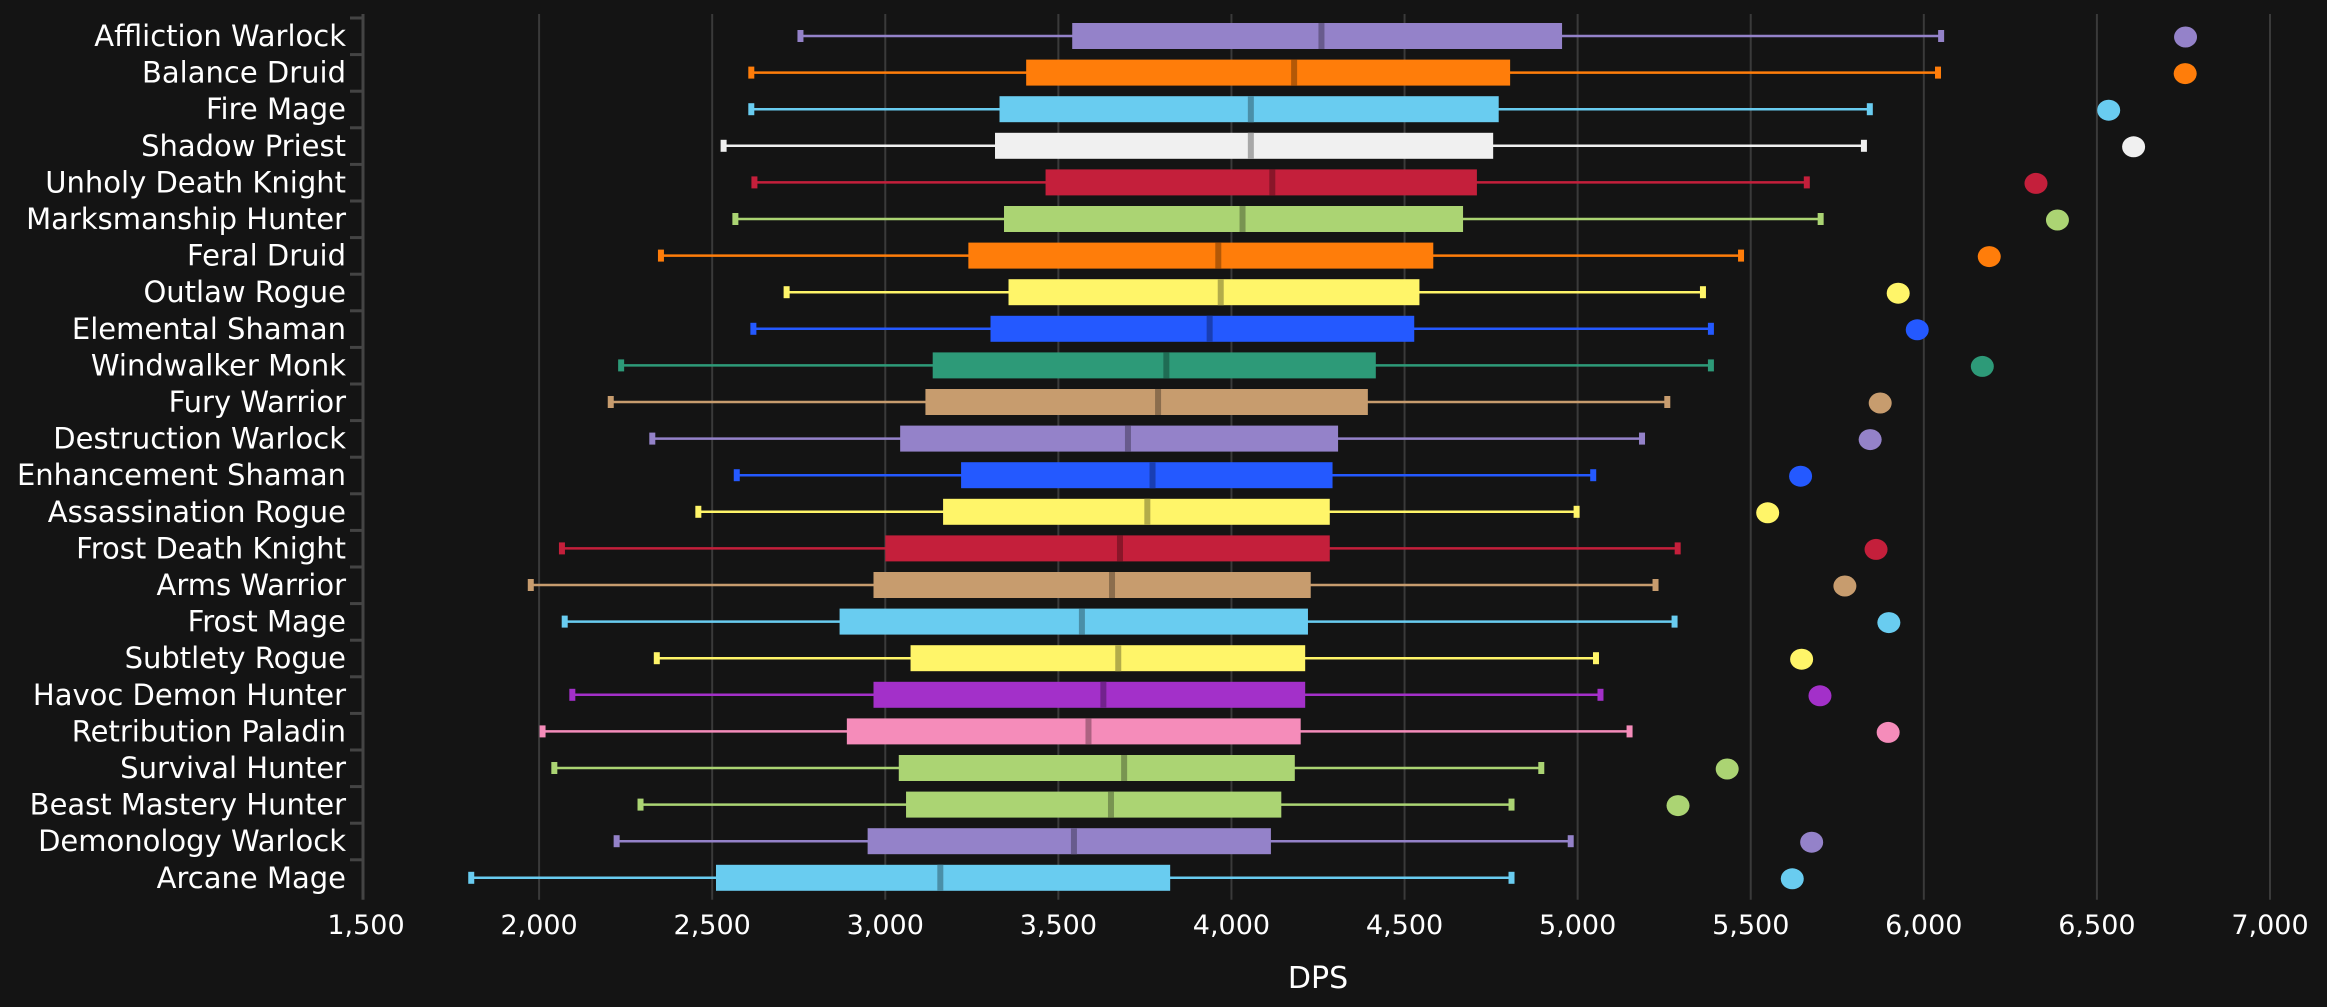  I want to click on box-unholy-death-knight, so click(1399, 182).